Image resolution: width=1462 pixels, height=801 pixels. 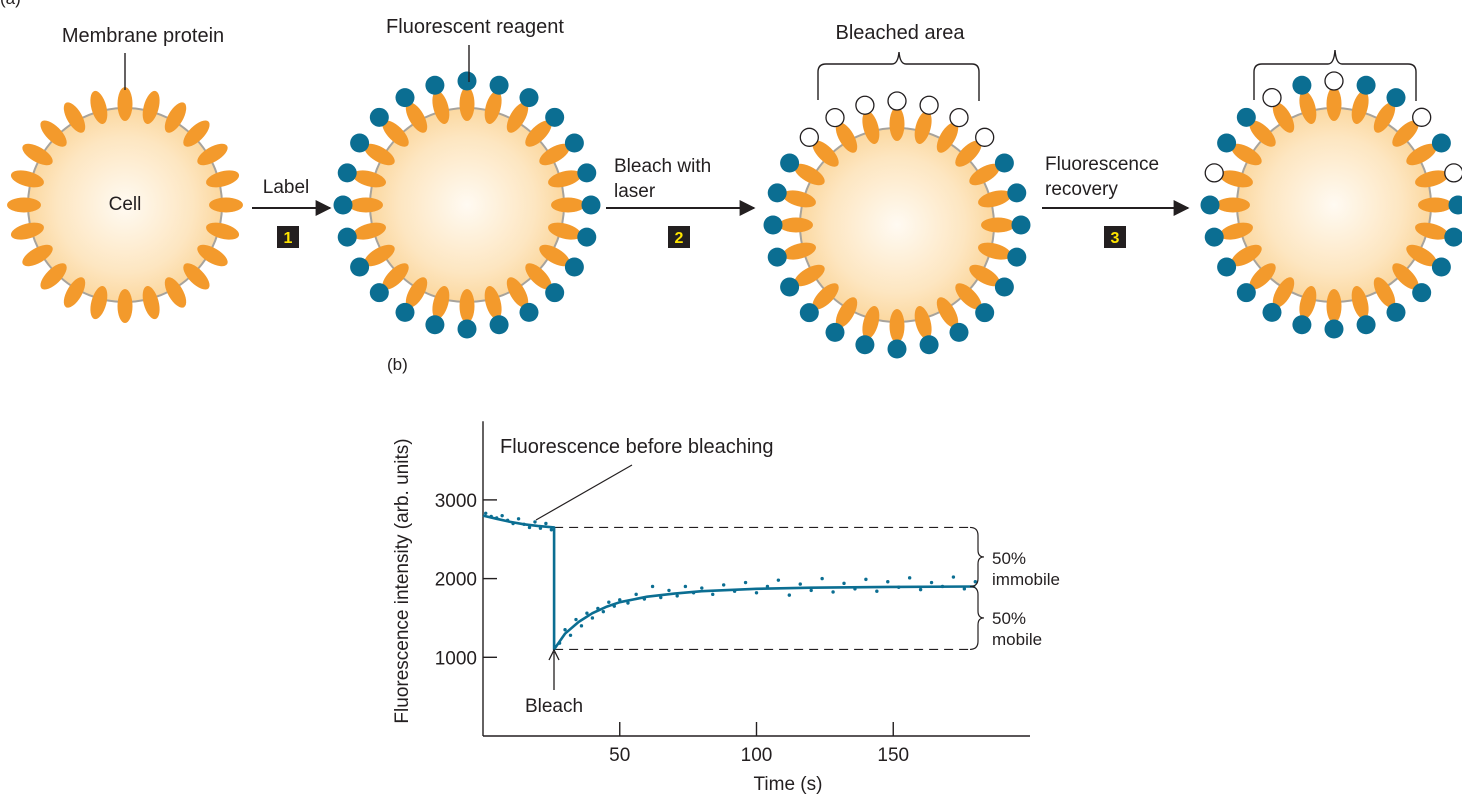 What do you see at coordinates (1102, 164) in the screenshot?
I see `step-3-label-line-1: Fluorescence` at bounding box center [1102, 164].